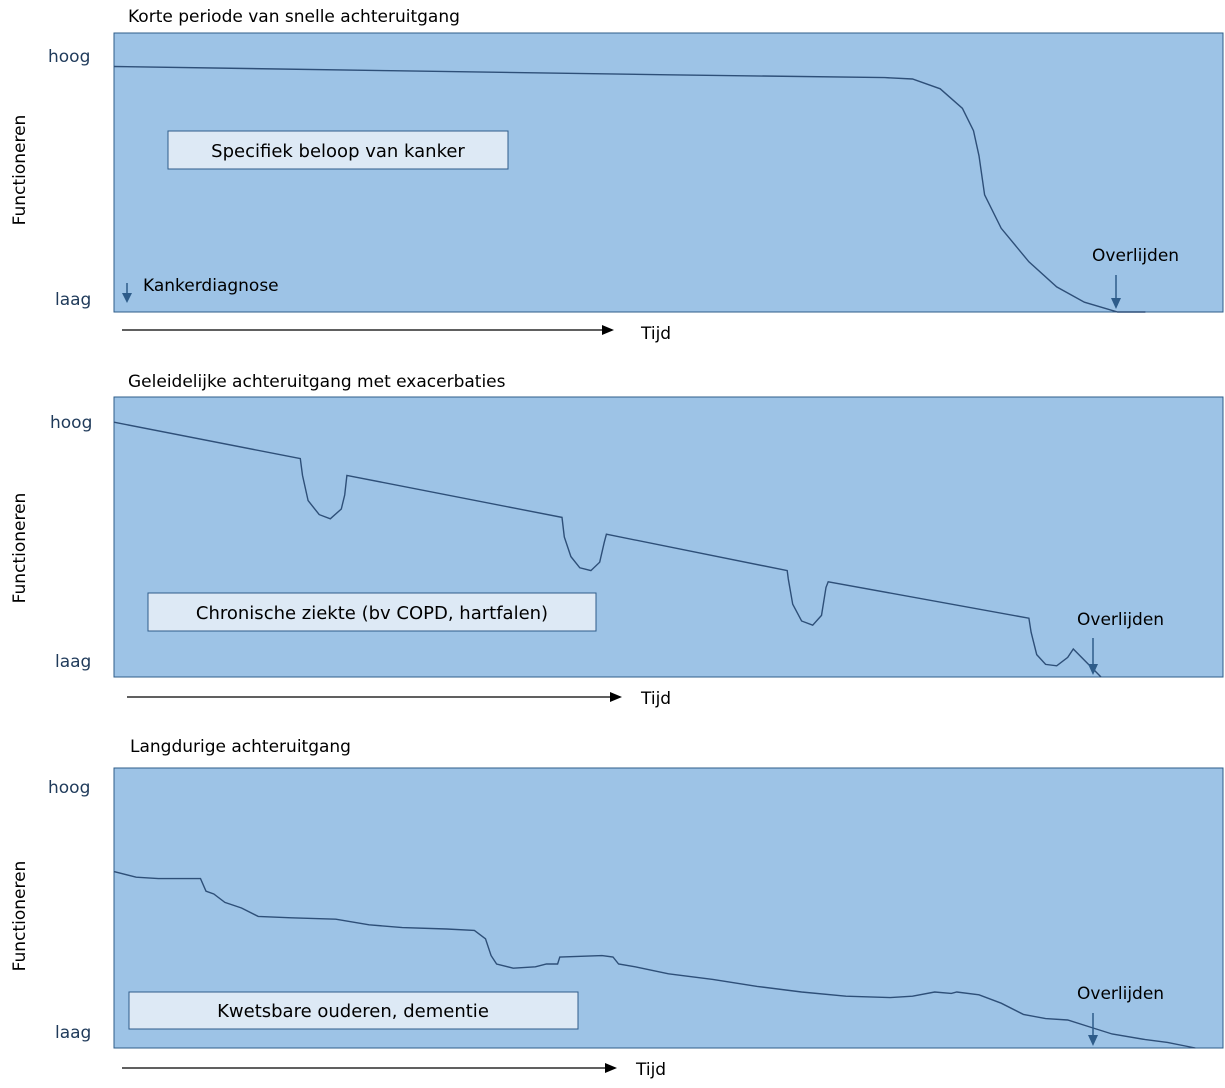 The width and height of the screenshot is (1225, 1088). What do you see at coordinates (240, 747) in the screenshot?
I see `panel-title: Langdurige achteruitgang` at bounding box center [240, 747].